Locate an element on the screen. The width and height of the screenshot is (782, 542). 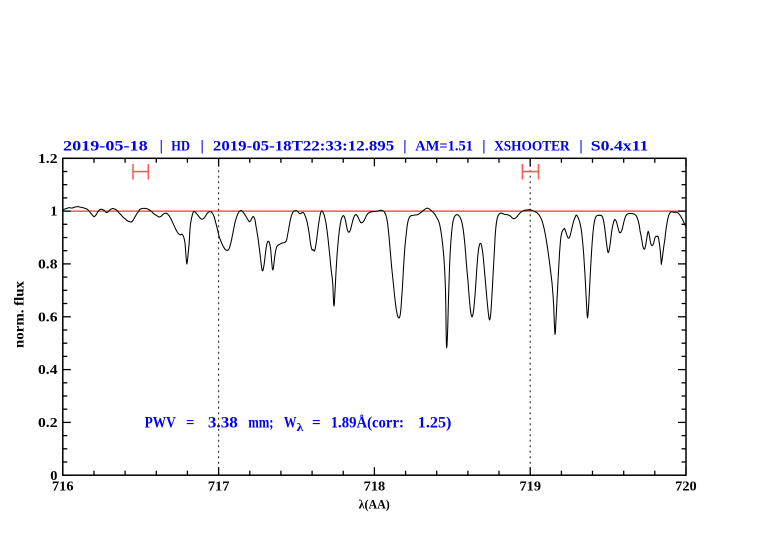
svg-text: 1 is located at coordinates (53, 211).